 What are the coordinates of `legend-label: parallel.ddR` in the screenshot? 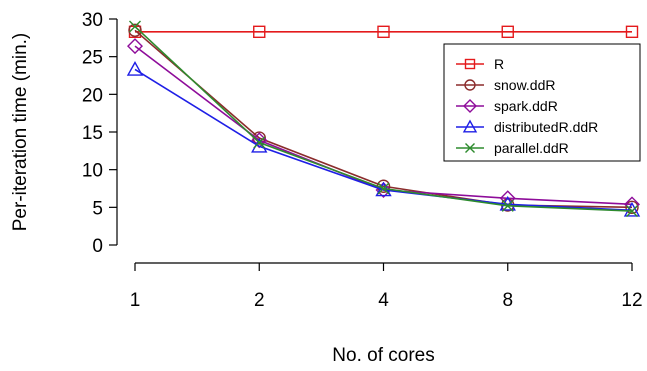 It's located at (531, 148).